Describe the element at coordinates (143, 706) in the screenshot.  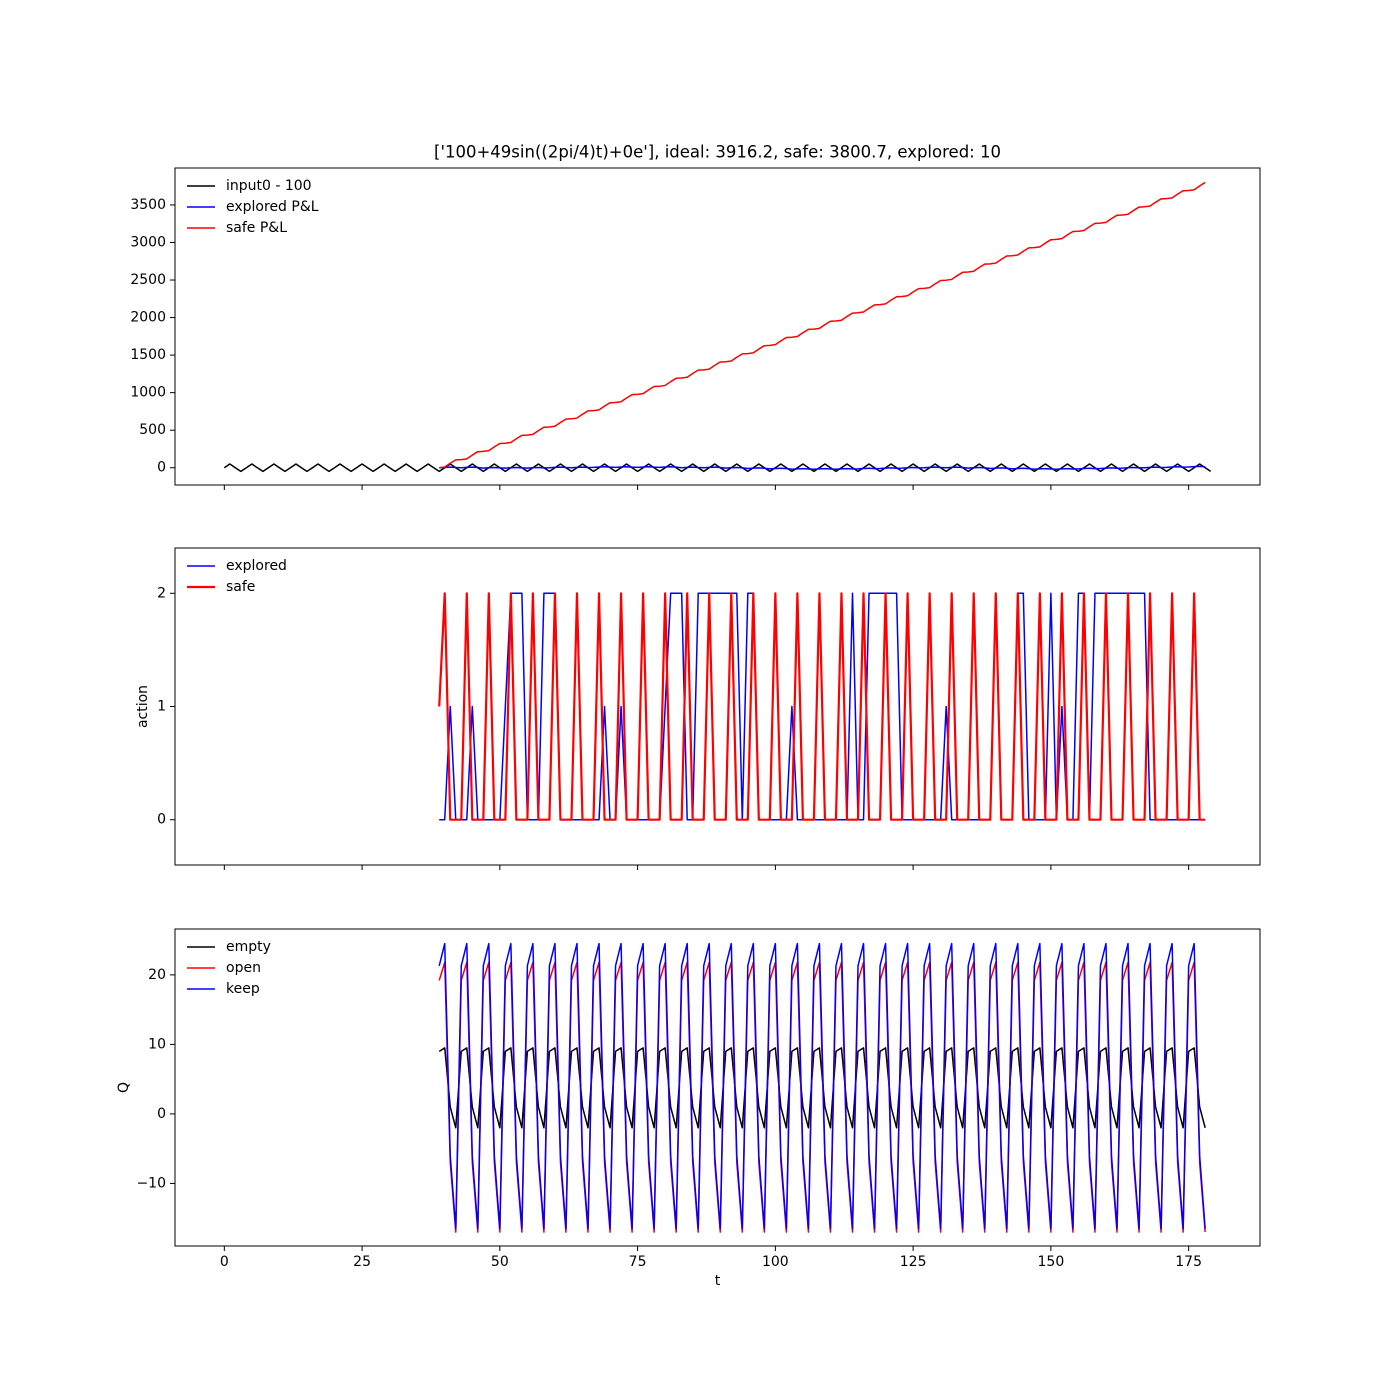
I see `y-axis-label: action` at that location.